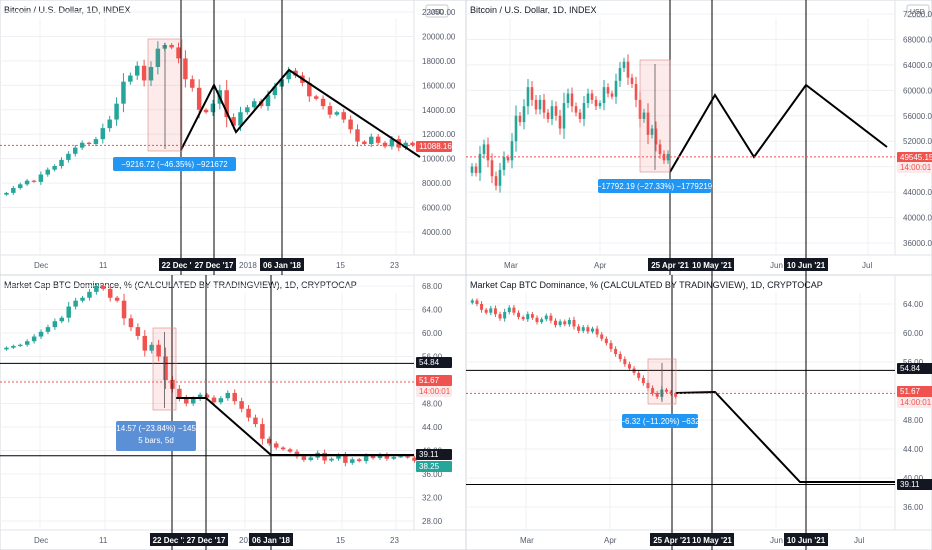  What do you see at coordinates (867, 265) in the screenshot?
I see `x-tick-label: Jul` at bounding box center [867, 265].